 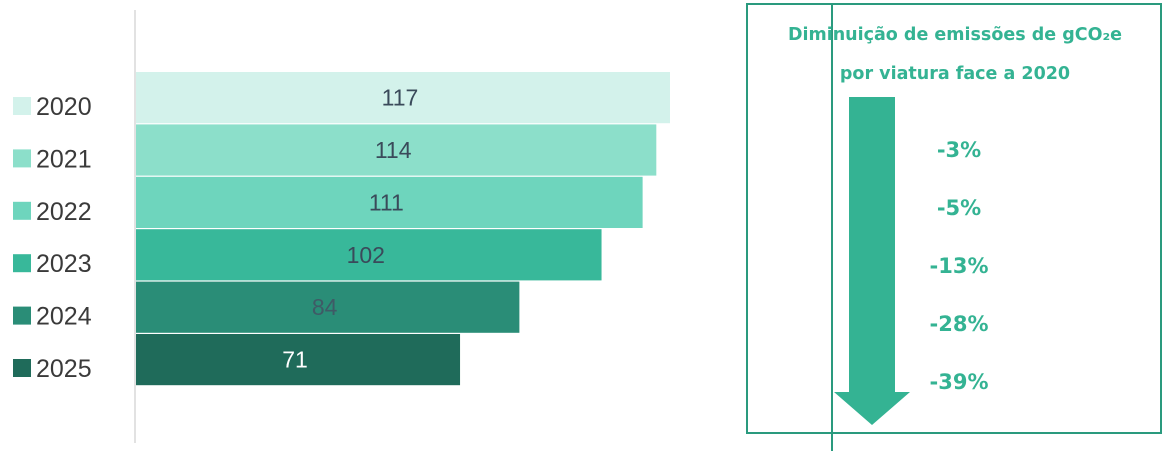 What do you see at coordinates (959, 150) in the screenshot?
I see `reduction-label: -3%` at bounding box center [959, 150].